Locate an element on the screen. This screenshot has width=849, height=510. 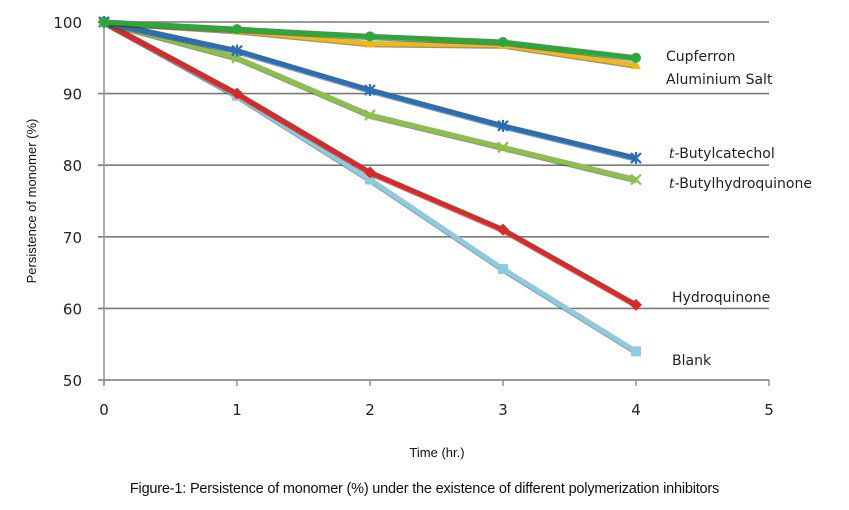
y-tick-label: 50 is located at coordinates (72, 381).